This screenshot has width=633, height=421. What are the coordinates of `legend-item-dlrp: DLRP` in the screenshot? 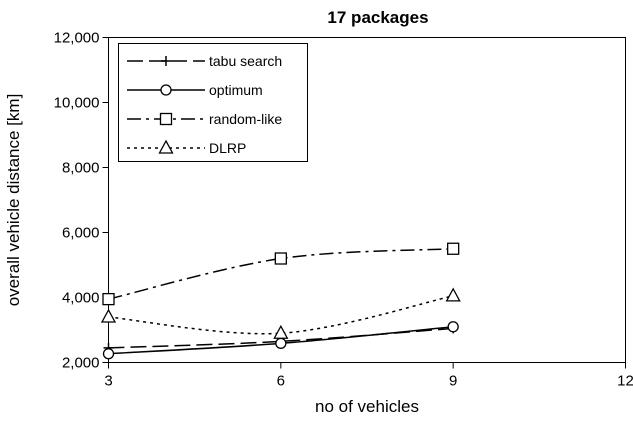 It's located at (186, 147).